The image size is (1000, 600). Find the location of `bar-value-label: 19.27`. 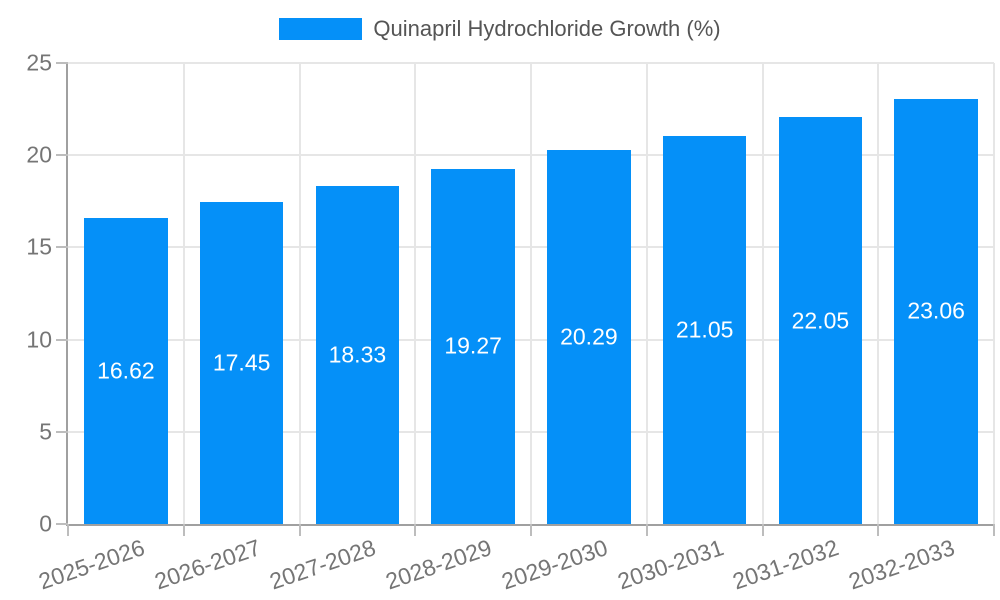

bar-value-label: 19.27 is located at coordinates (473, 345).